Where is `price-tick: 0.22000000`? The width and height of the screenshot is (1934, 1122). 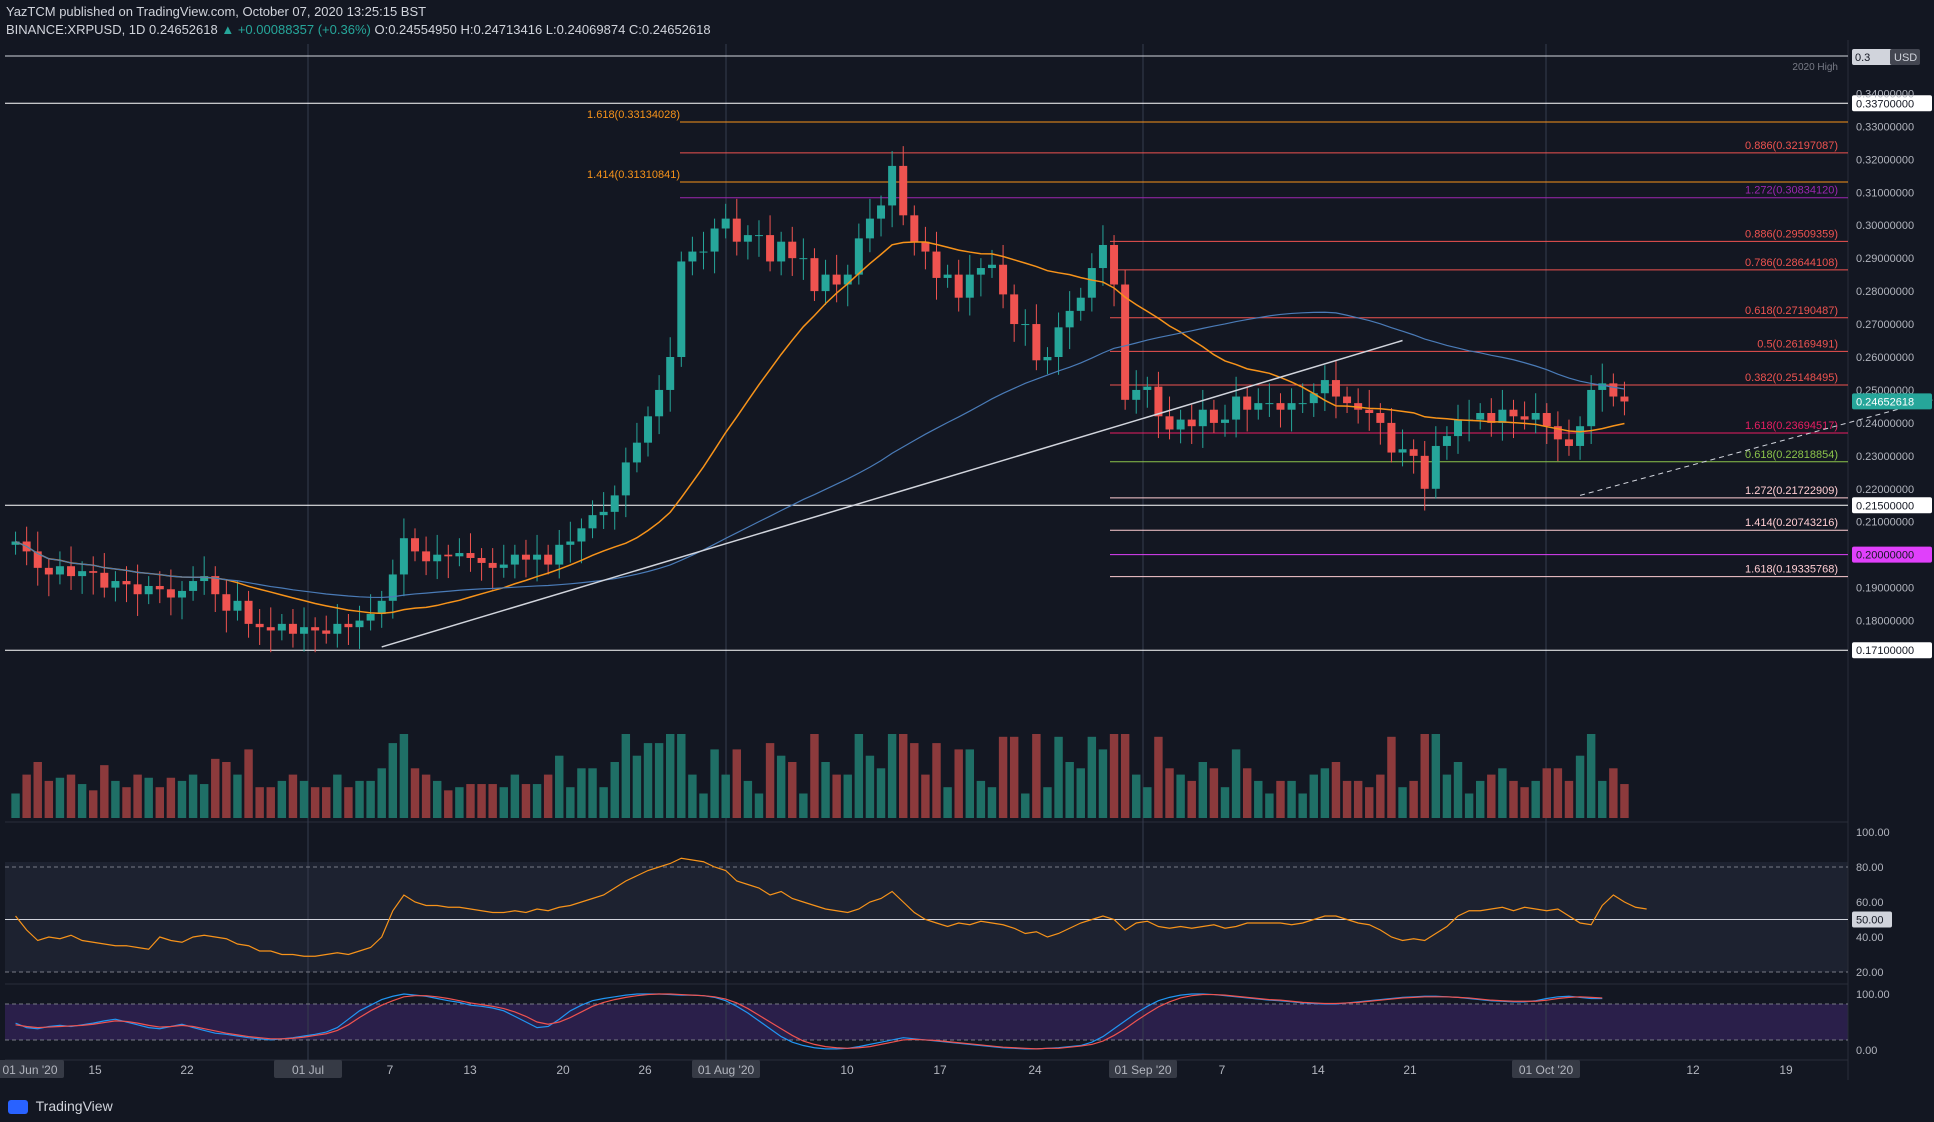
price-tick: 0.22000000 is located at coordinates (1885, 490).